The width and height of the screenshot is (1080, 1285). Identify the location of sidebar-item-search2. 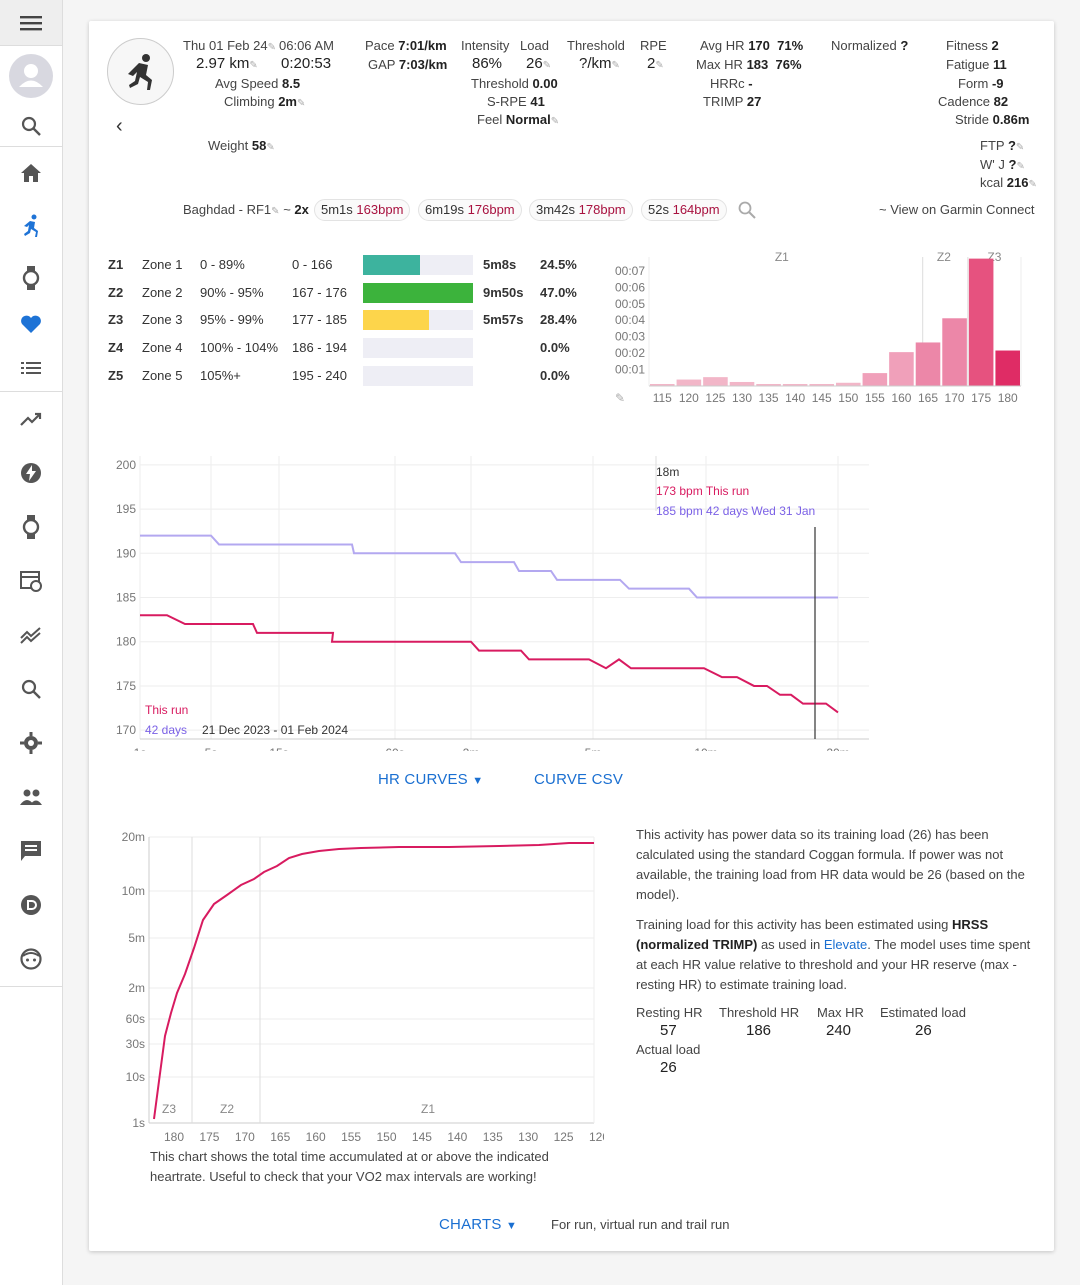
(31, 689).